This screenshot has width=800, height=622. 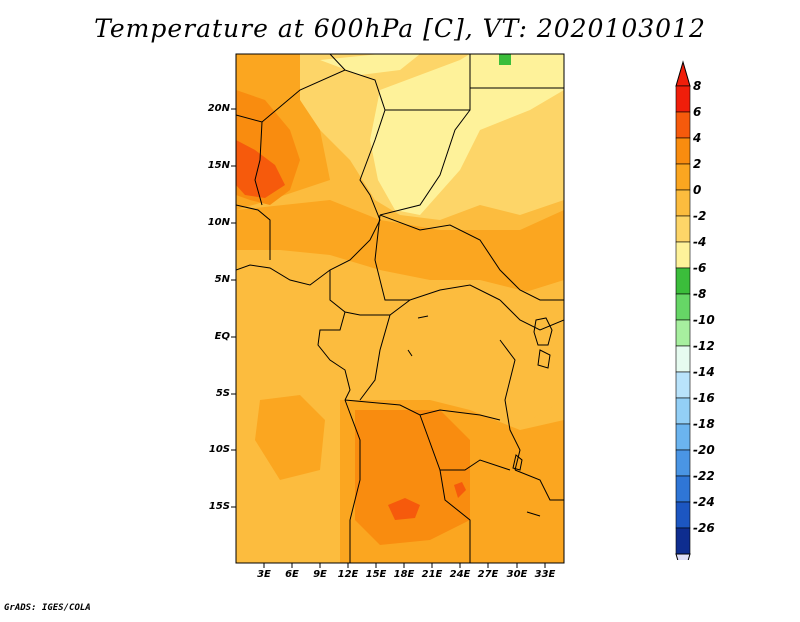 What do you see at coordinates (404, 574) in the screenshot?
I see `lon-label-18e: 18E` at bounding box center [404, 574].